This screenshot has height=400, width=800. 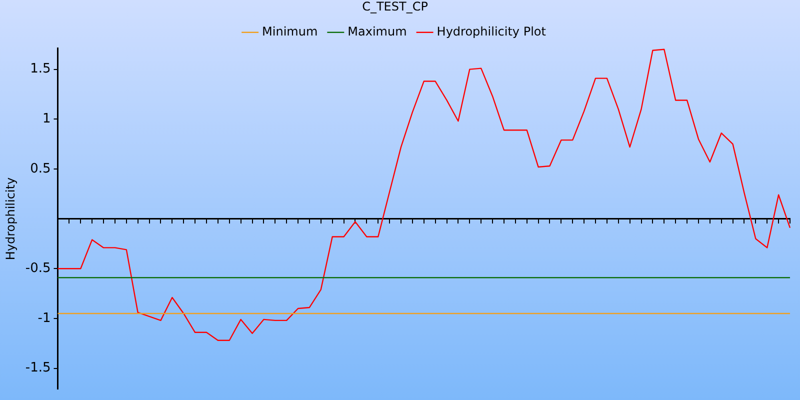 What do you see at coordinates (491, 31) in the screenshot?
I see `legend-label: Hydrophilicity Plot` at bounding box center [491, 31].